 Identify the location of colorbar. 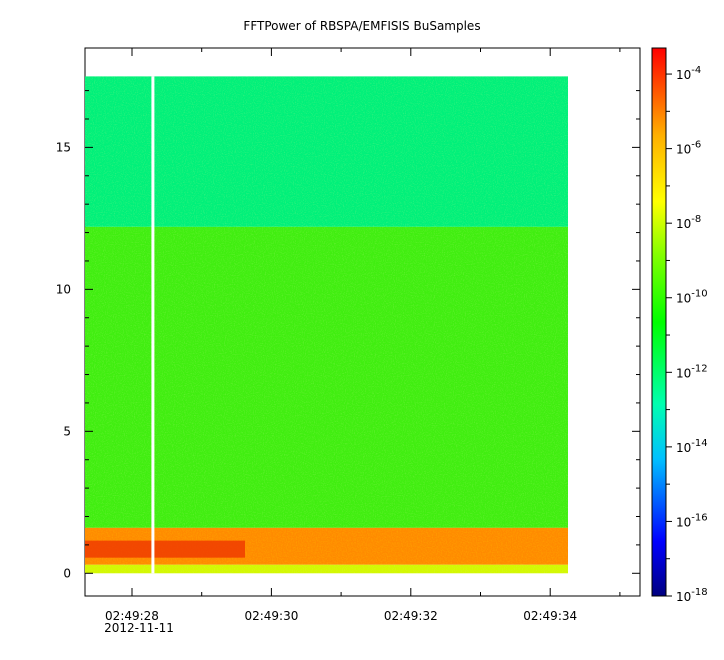
(659, 322).